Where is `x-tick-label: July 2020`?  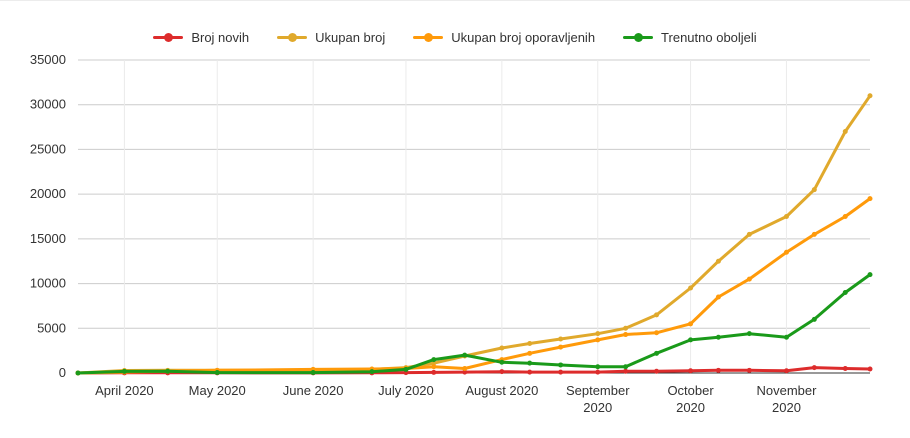
x-tick-label: July 2020 is located at coordinates (406, 390).